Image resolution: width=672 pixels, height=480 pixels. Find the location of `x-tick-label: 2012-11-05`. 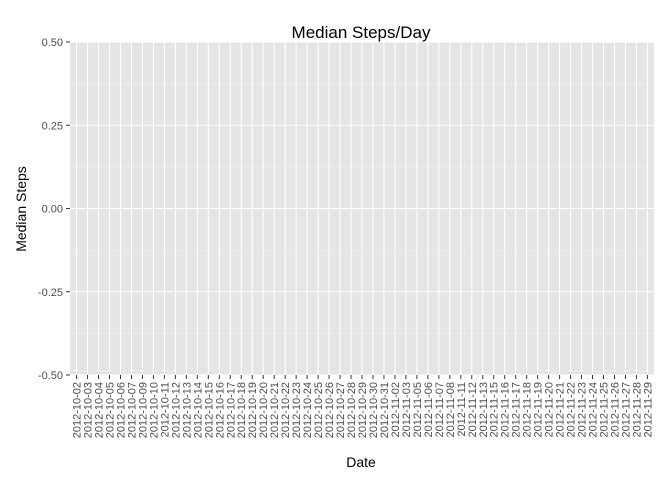

x-tick-label: 2012-11-05 is located at coordinates (418, 409).